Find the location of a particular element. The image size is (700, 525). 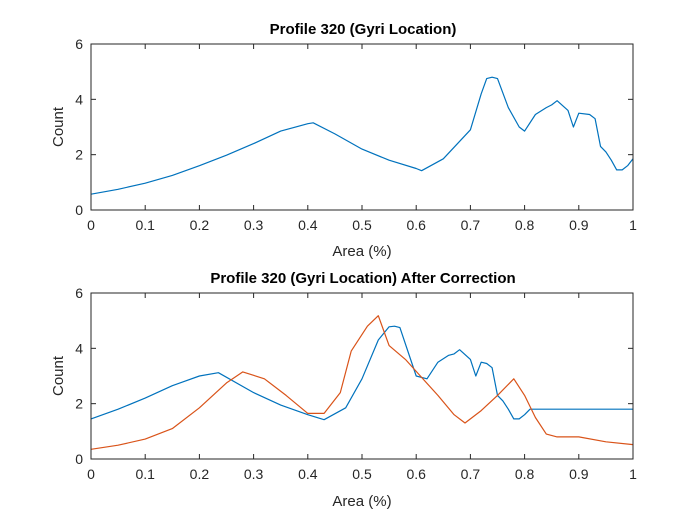

chart-1-ylabel: Count is located at coordinates (58, 126).